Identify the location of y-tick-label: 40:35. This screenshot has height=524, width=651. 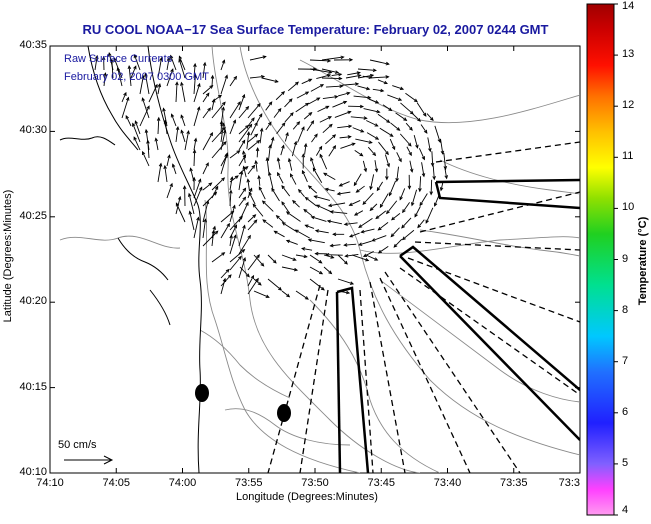
(33, 45).